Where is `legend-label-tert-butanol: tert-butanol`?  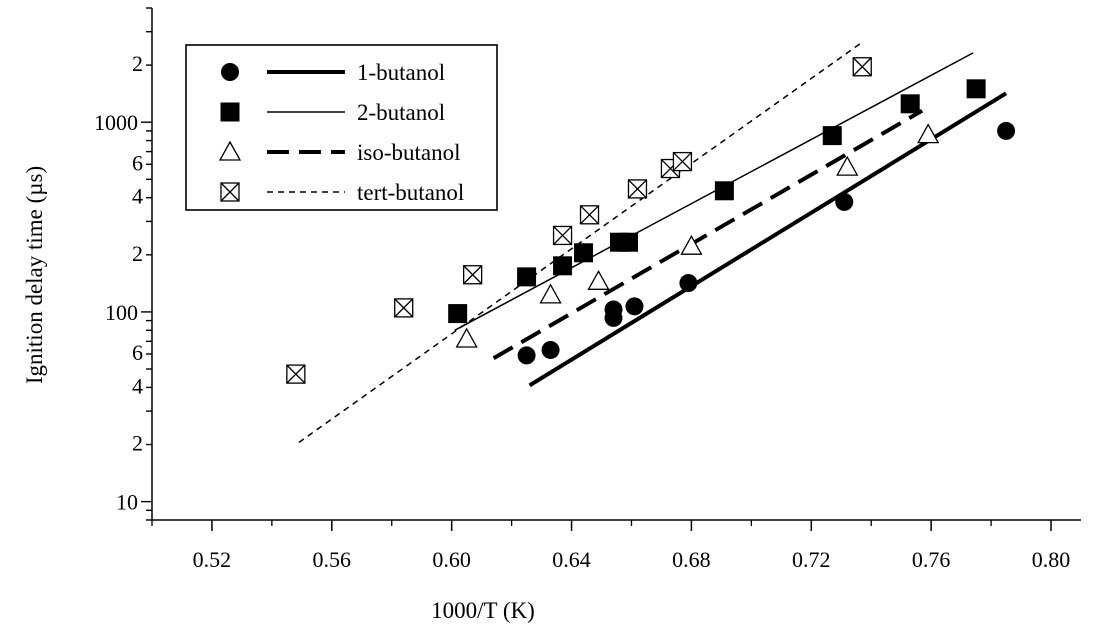
legend-label-tert-butanol: tert-butanol is located at coordinates (410, 192).